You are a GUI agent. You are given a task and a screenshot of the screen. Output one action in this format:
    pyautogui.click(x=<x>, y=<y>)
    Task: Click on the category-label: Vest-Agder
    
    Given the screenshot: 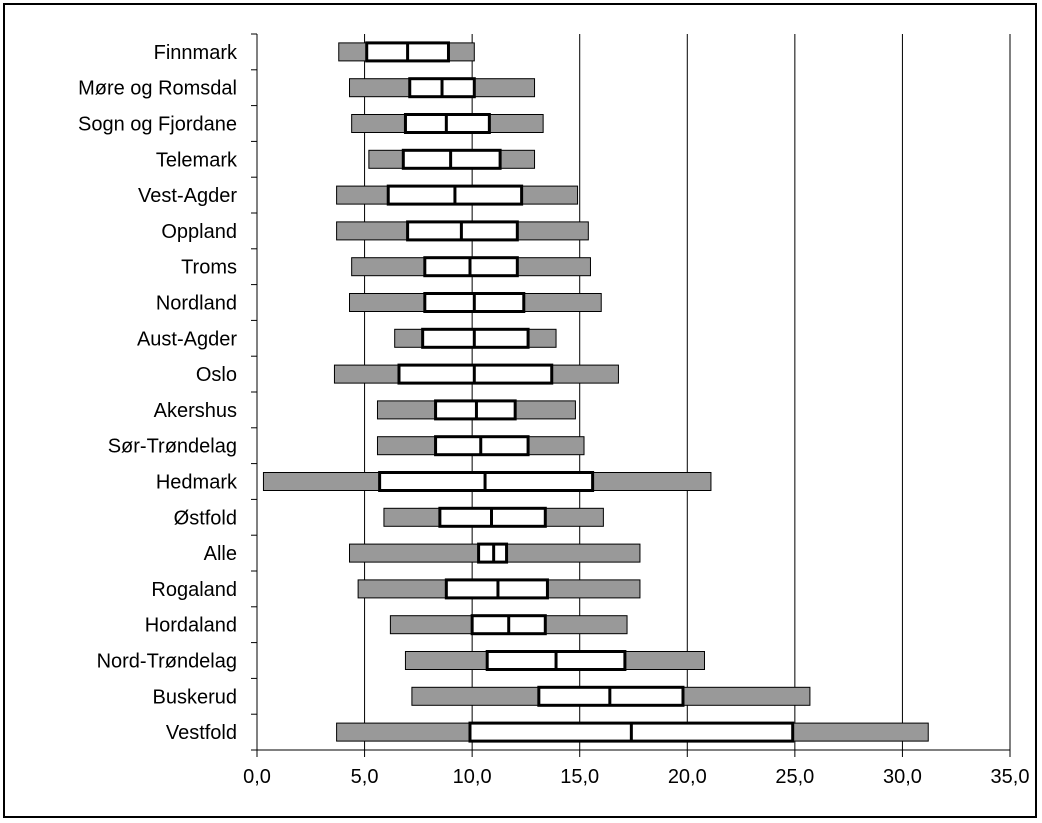 What is the action you would take?
    pyautogui.click(x=187, y=196)
    